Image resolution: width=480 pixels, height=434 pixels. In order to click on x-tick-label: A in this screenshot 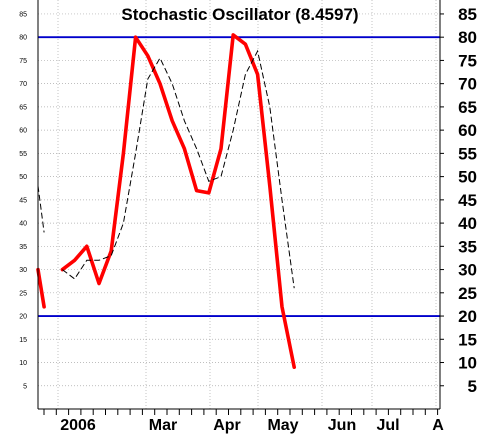, I will do `click(438, 425)`.